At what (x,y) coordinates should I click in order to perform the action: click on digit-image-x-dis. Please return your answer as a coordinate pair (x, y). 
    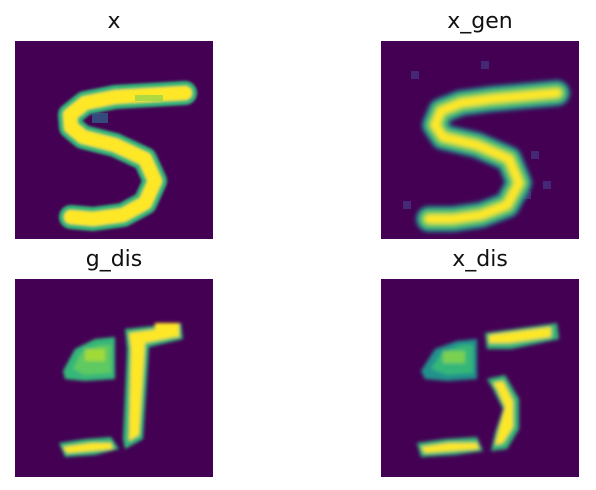
    Looking at the image, I should click on (488, 390).